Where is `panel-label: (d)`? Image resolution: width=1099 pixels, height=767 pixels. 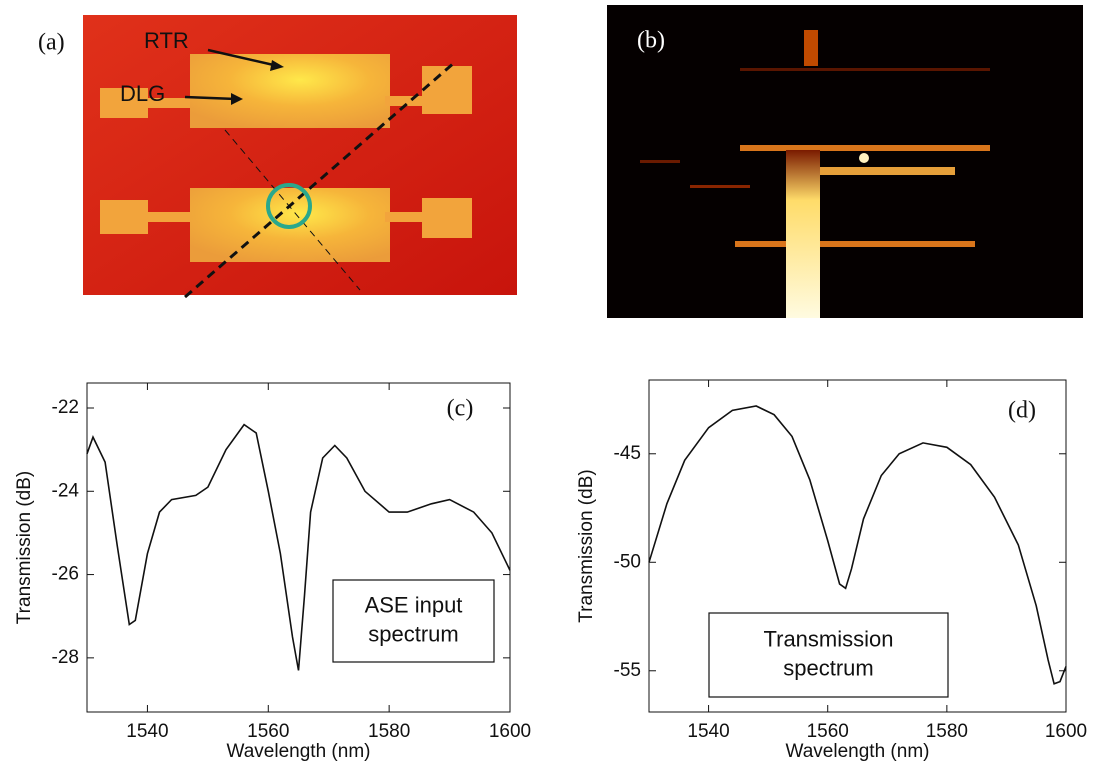
panel-label: (d) is located at coordinates (1022, 411).